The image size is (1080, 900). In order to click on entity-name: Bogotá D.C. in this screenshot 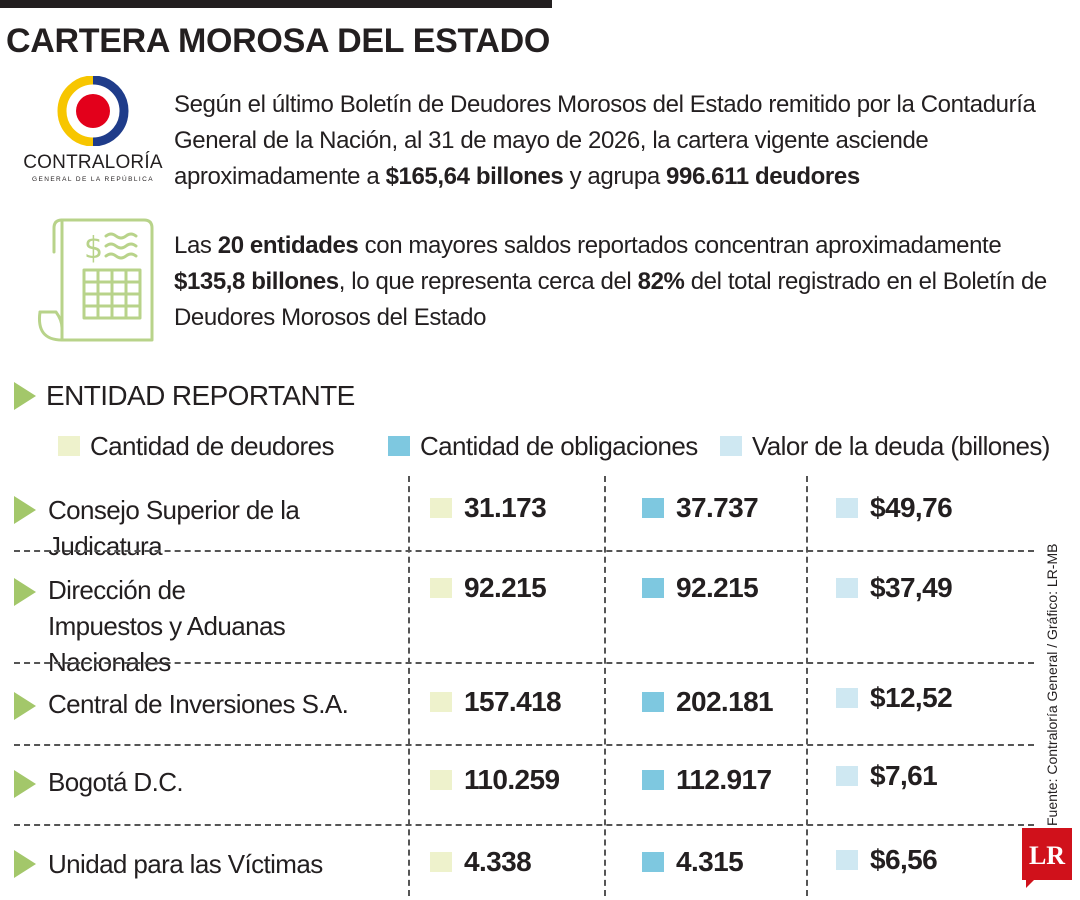, I will do `click(116, 782)`.